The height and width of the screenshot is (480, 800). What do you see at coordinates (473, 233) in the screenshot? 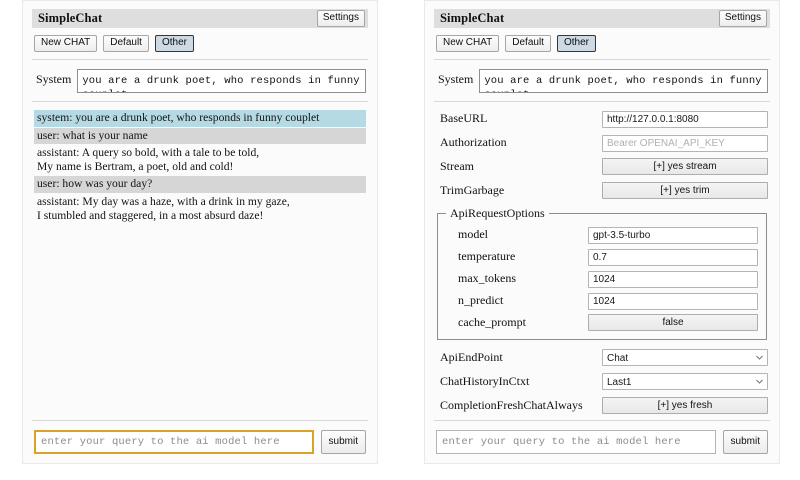
I see `setting-label: model` at bounding box center [473, 233].